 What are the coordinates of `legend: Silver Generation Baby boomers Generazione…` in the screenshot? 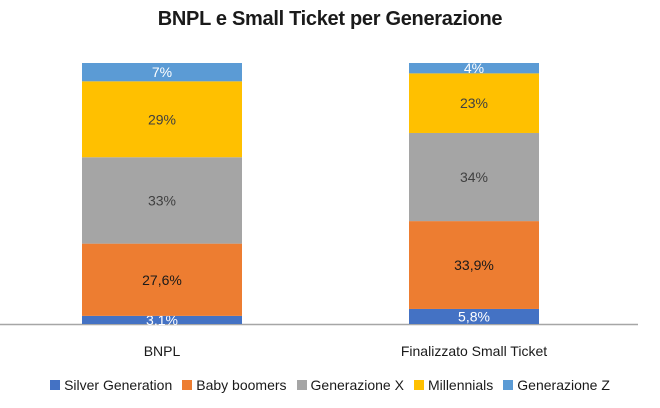 It's located at (330, 385).